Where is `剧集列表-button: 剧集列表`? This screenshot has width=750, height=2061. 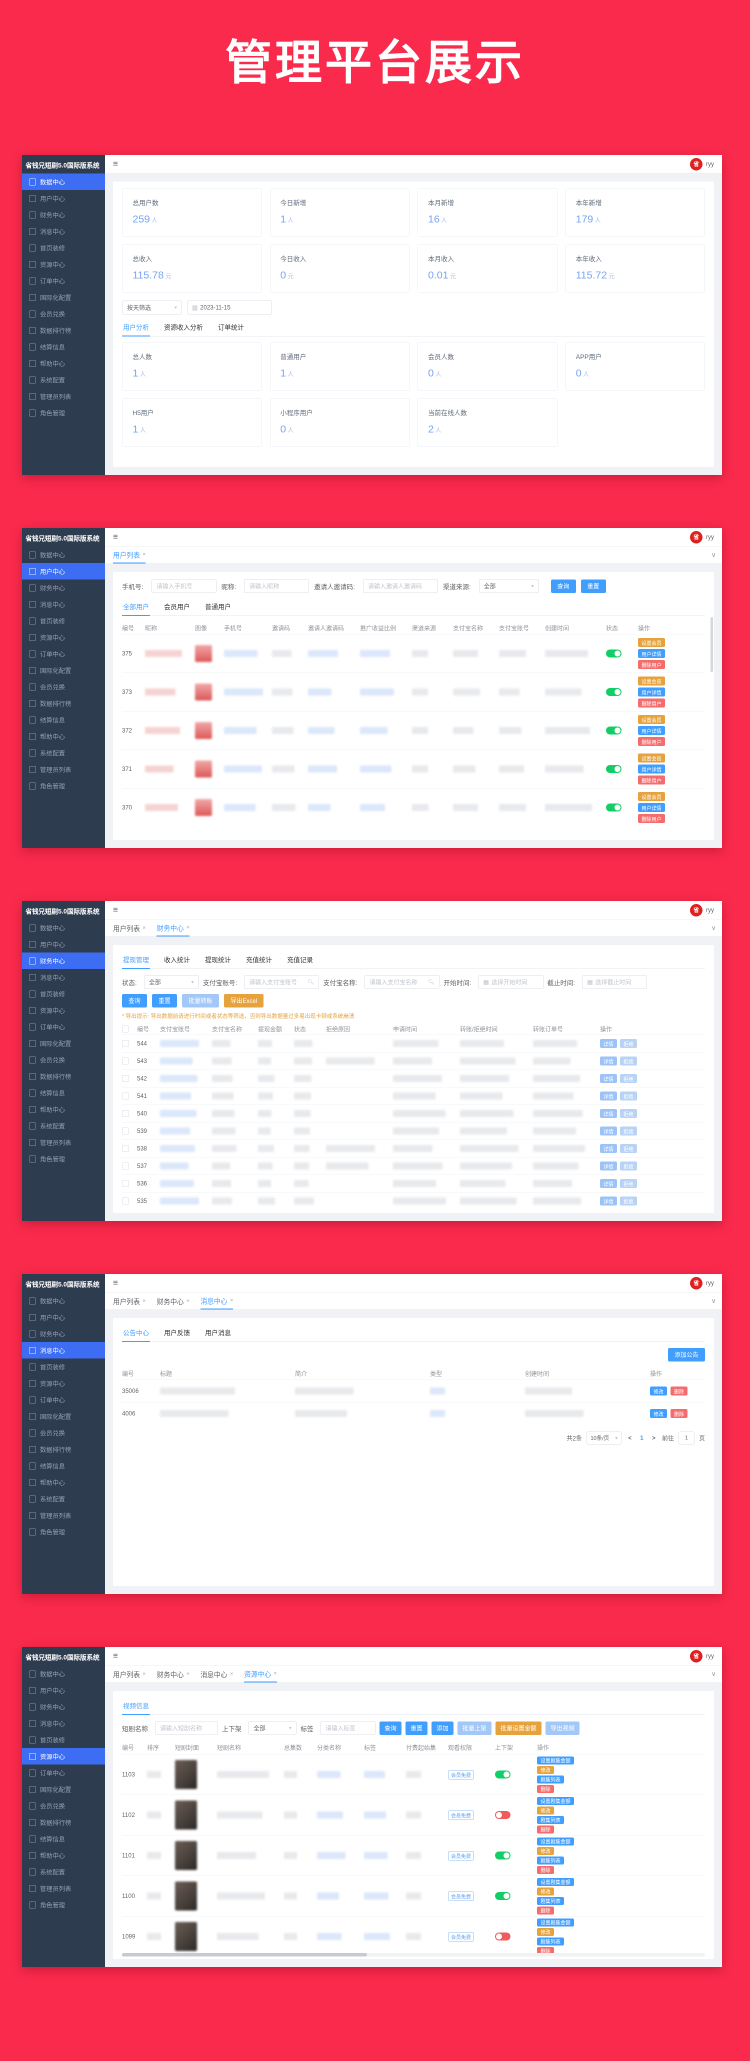 剧集列表-button: 剧集列表 is located at coordinates (550, 1900).